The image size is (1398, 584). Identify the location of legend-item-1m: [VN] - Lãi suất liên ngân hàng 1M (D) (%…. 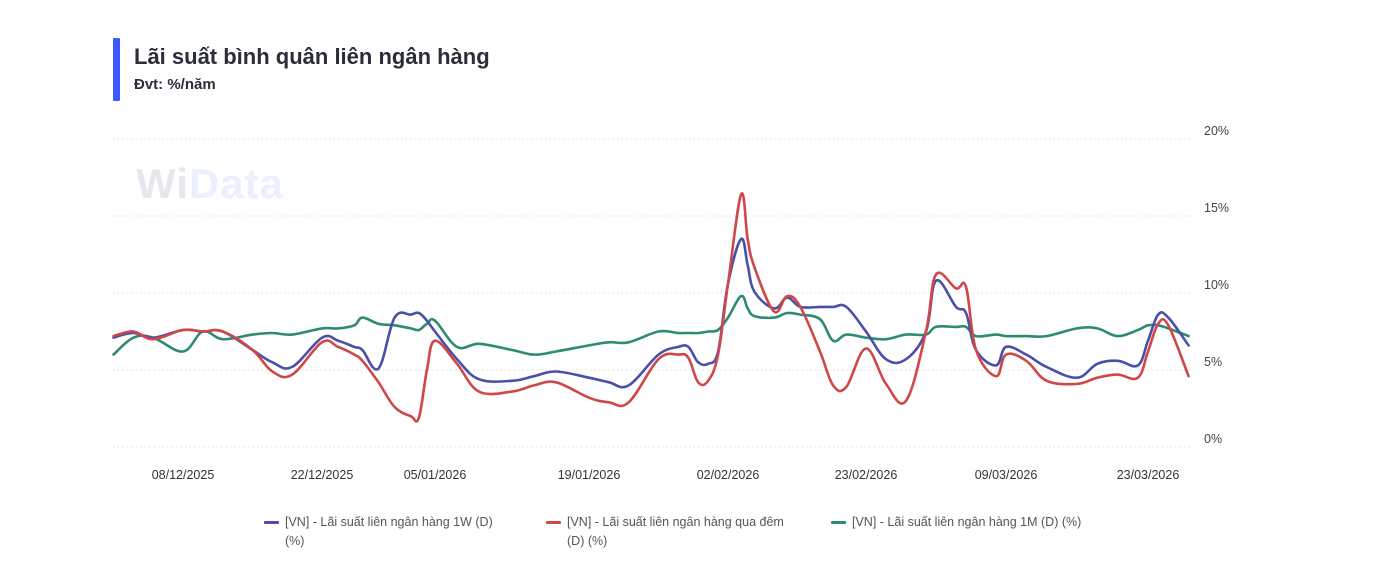
(956, 522).